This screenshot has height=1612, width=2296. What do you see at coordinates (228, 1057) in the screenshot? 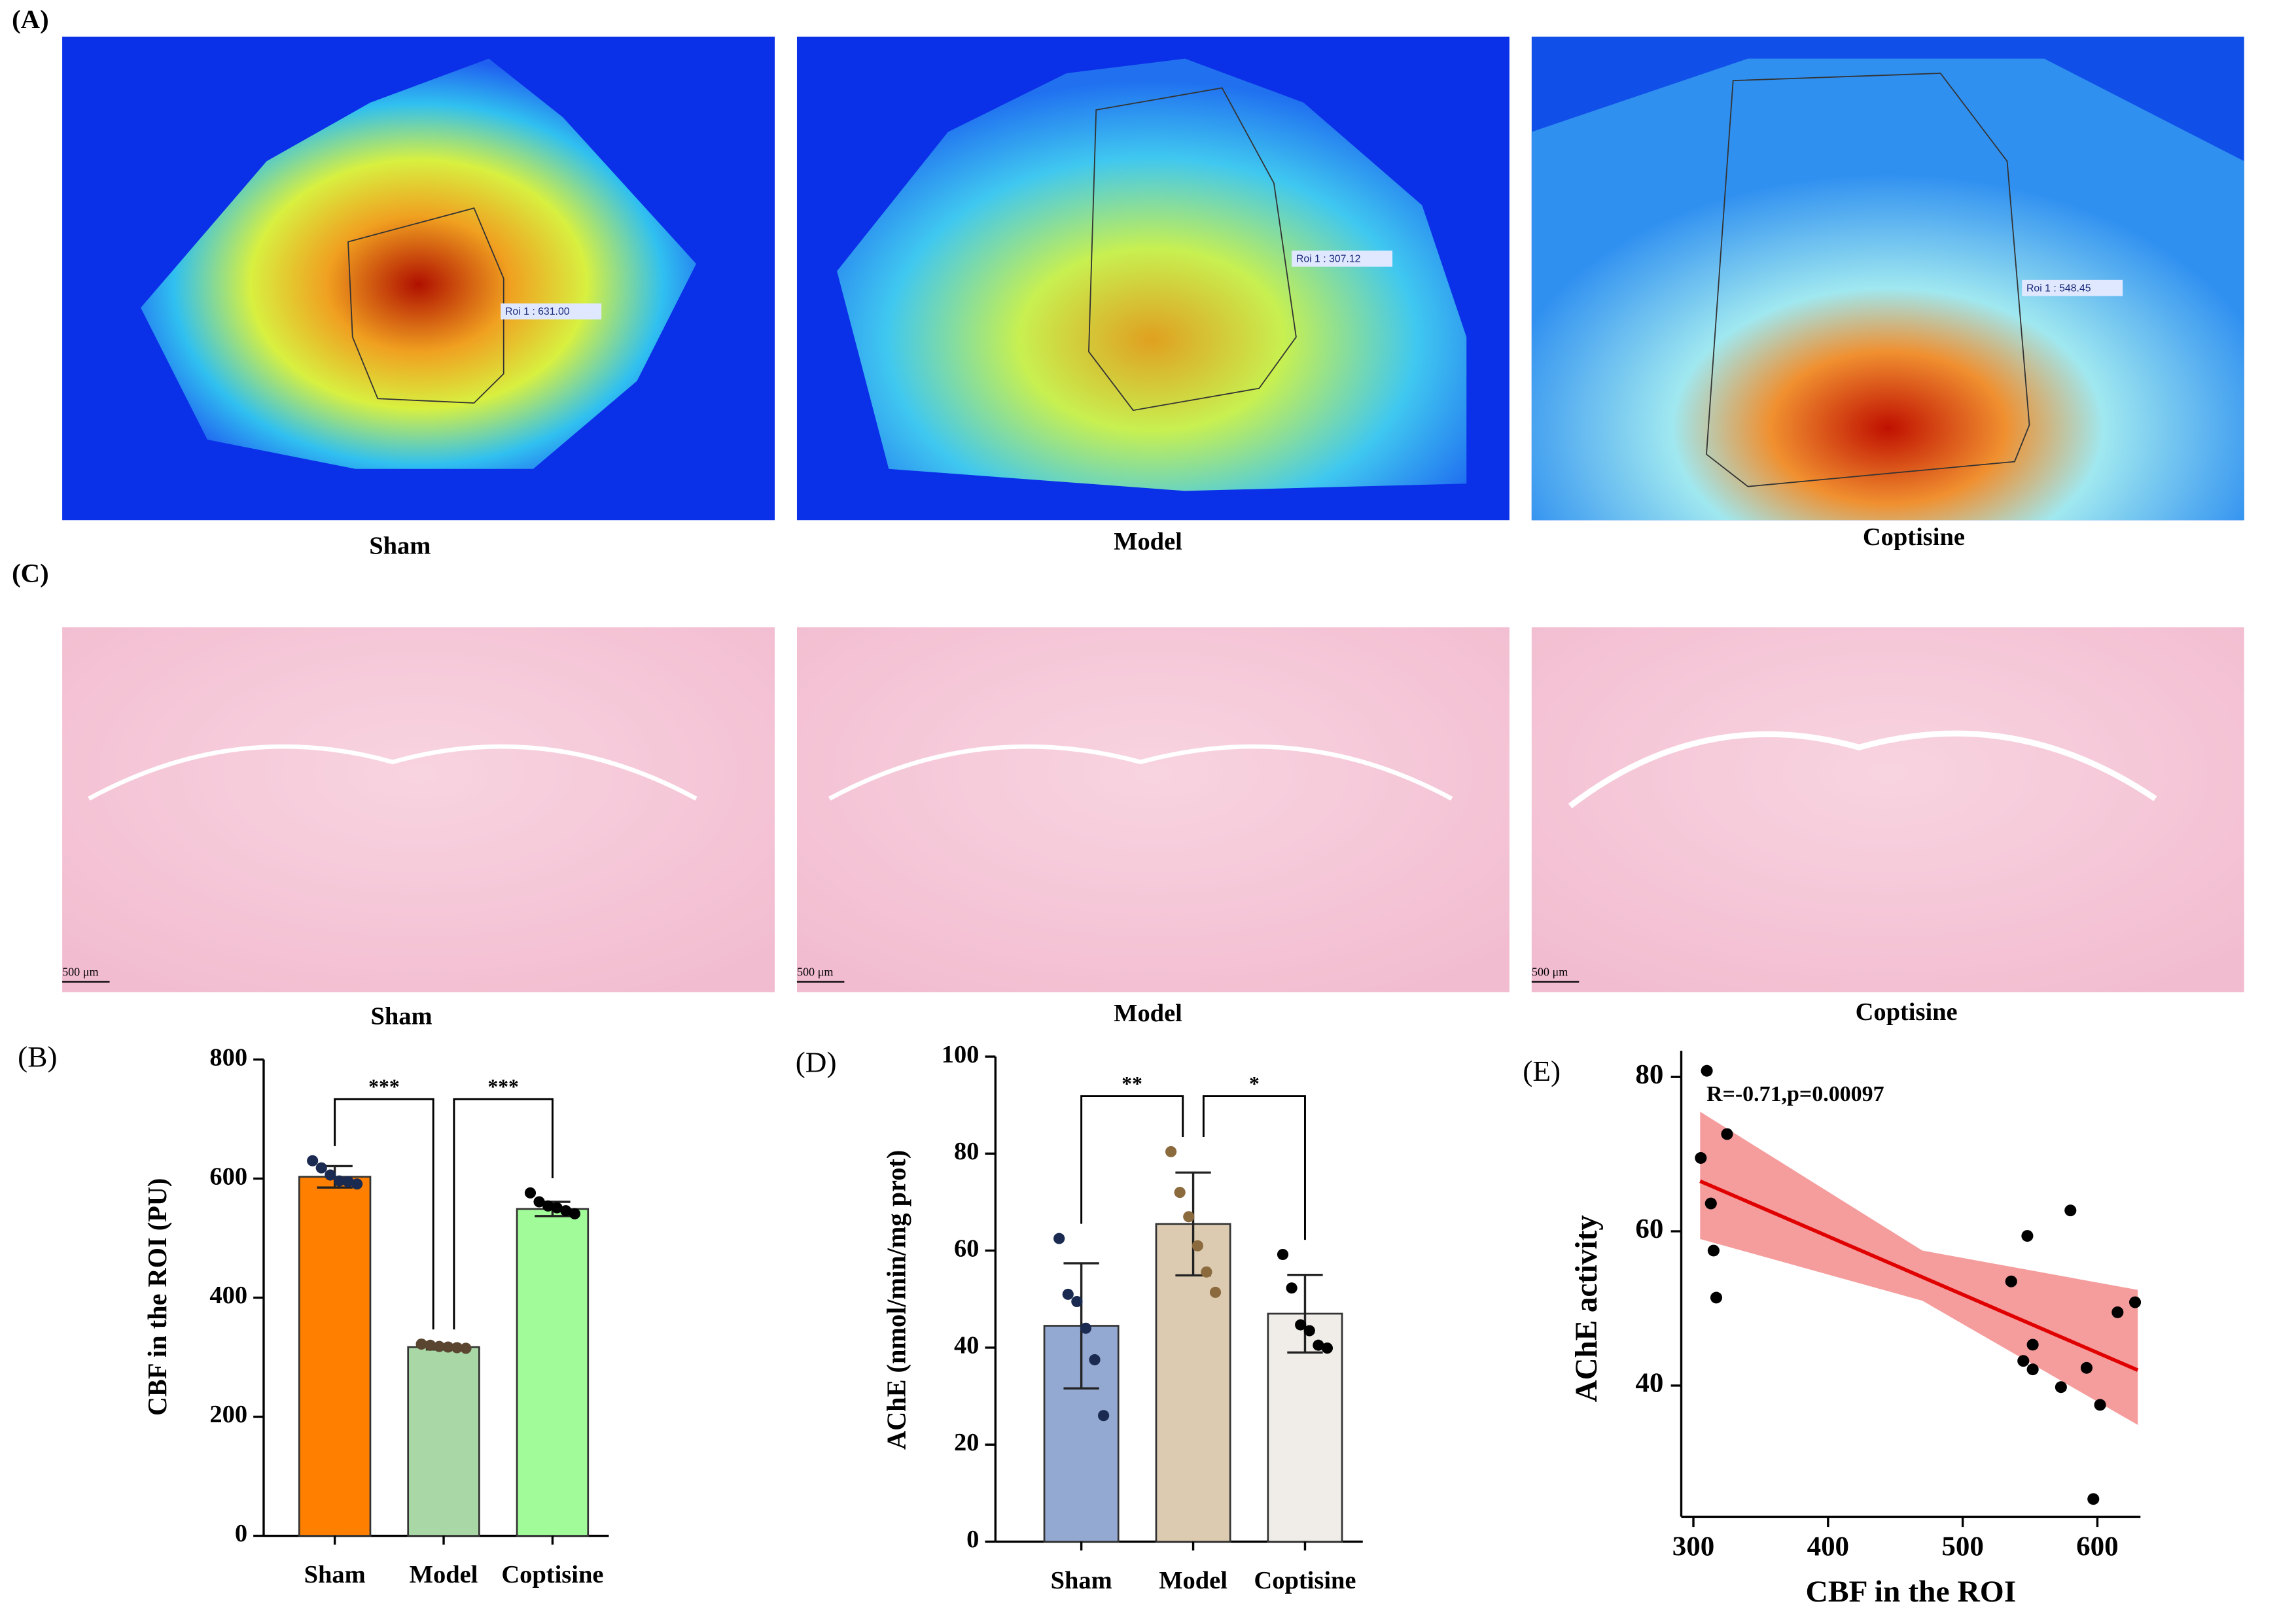
I see `y-tick-label: 800` at bounding box center [228, 1057].